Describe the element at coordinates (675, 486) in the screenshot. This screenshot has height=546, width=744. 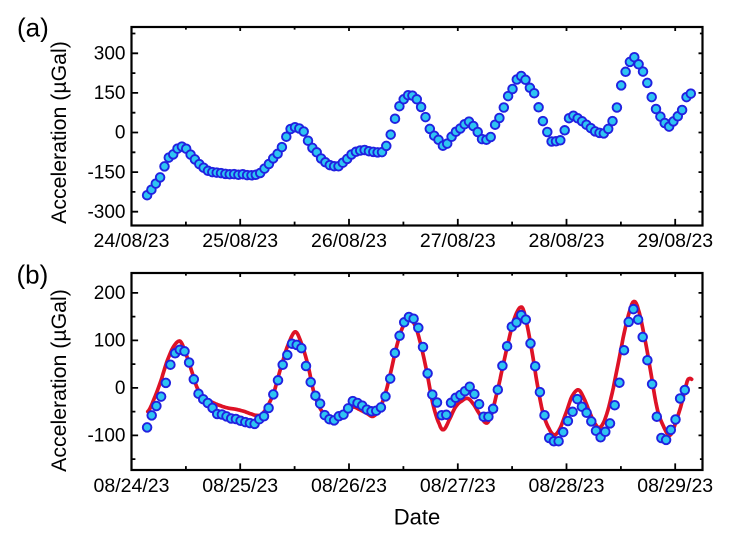
I see `svg-text: 08/29/23` at that location.